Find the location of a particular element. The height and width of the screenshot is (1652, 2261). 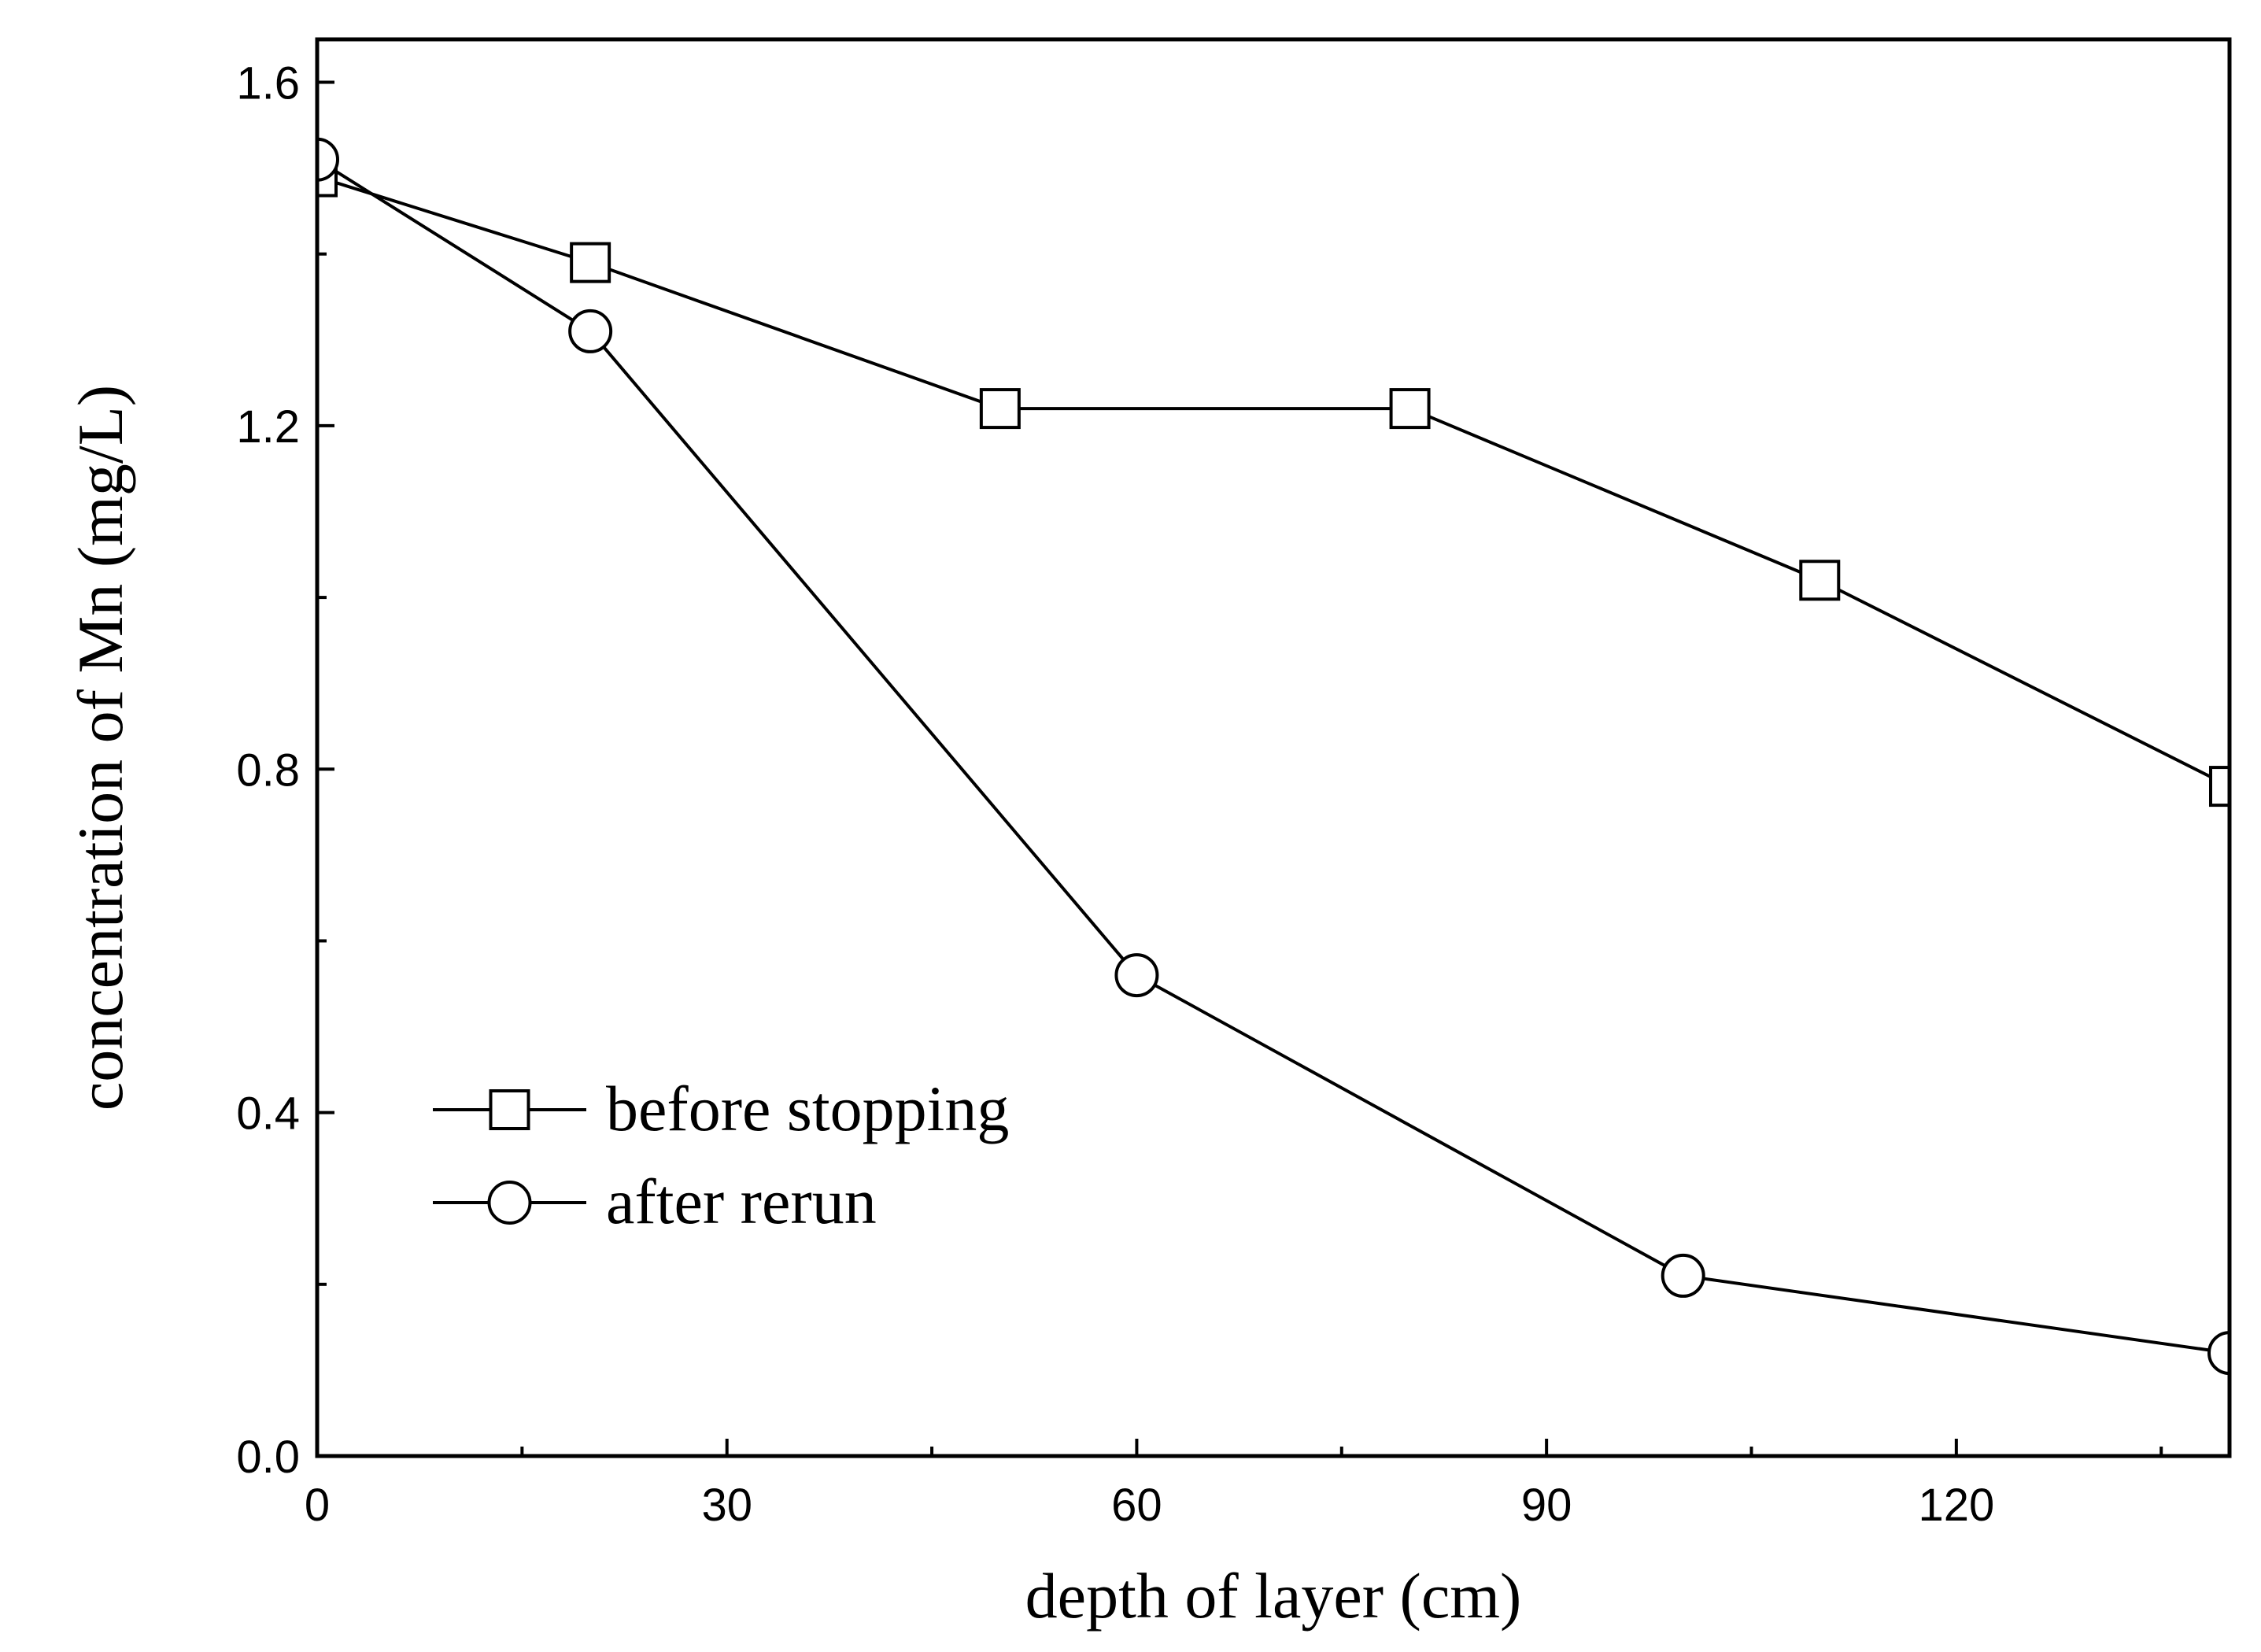

y-tick-label: 1.6 is located at coordinates (268, 84).